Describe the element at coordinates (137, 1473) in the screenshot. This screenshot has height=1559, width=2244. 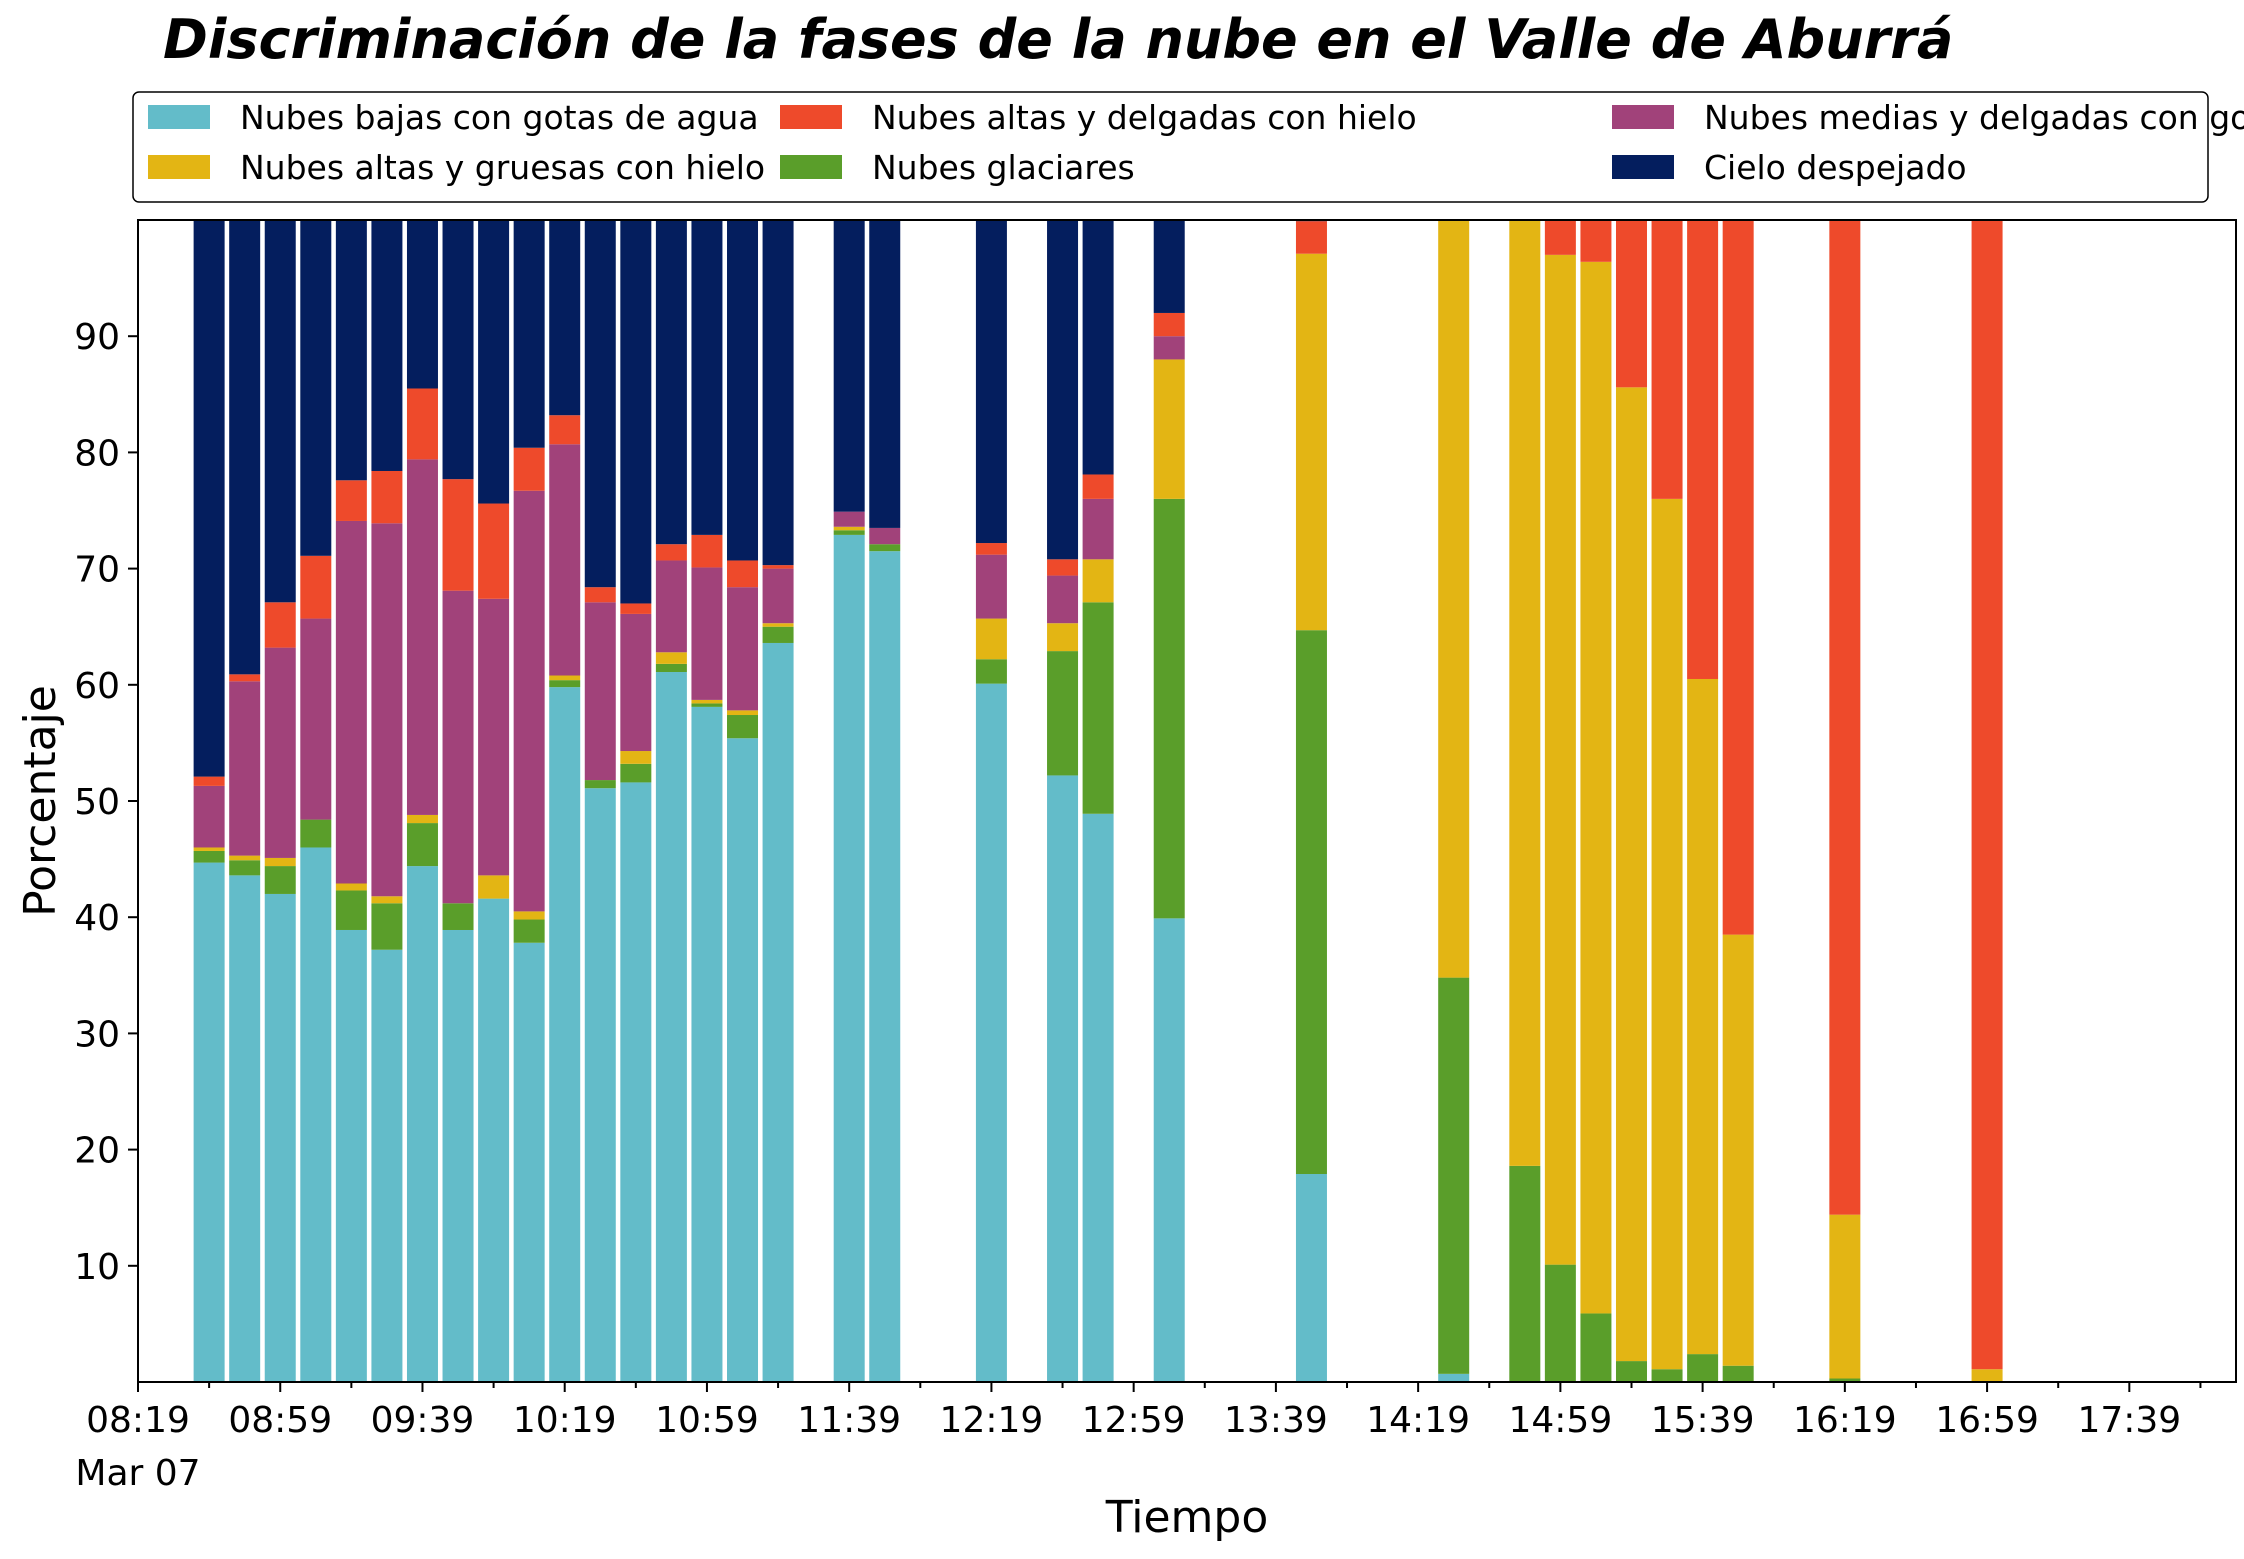
I see `x-tick-sublabel: Mar 07` at that location.